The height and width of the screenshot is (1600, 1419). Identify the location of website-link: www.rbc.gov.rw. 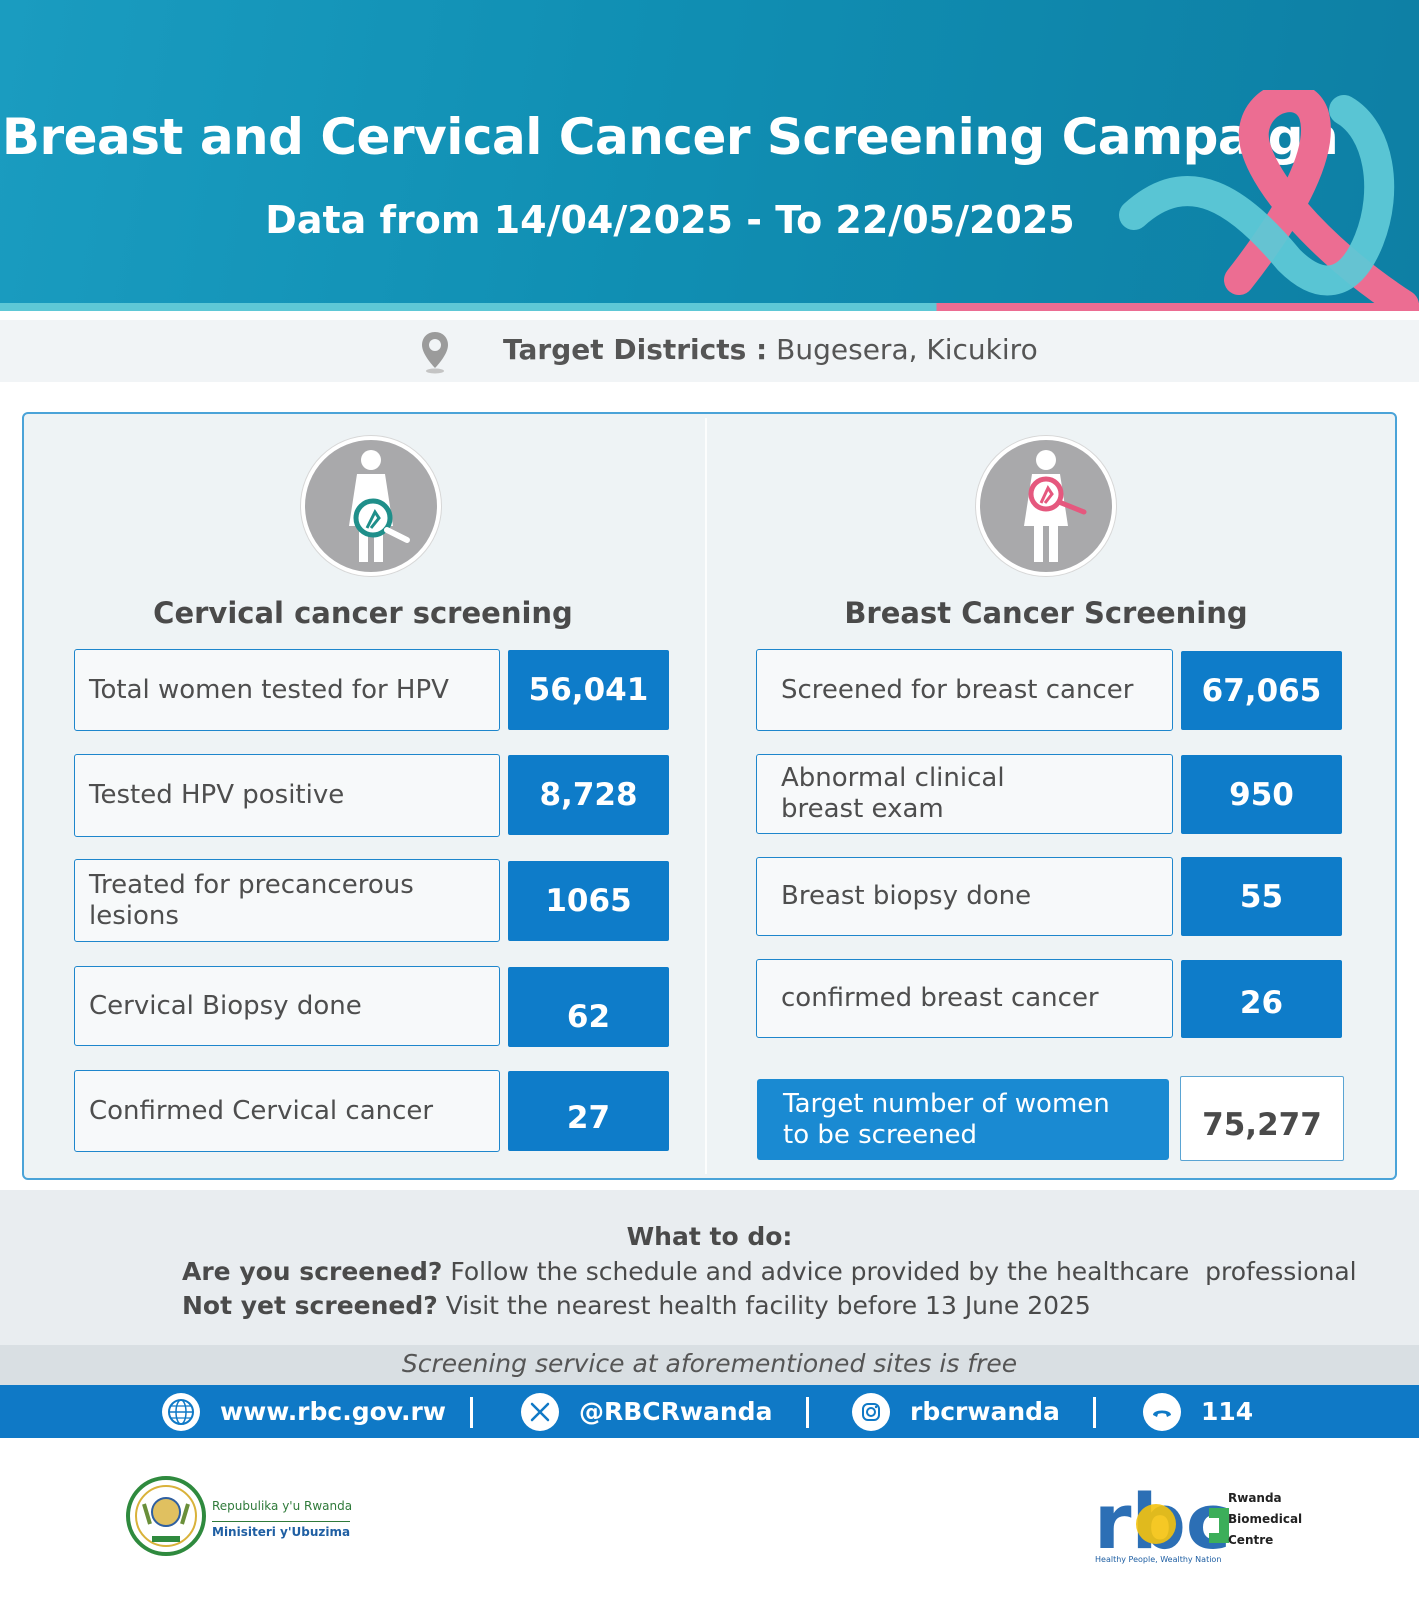
(304, 1411).